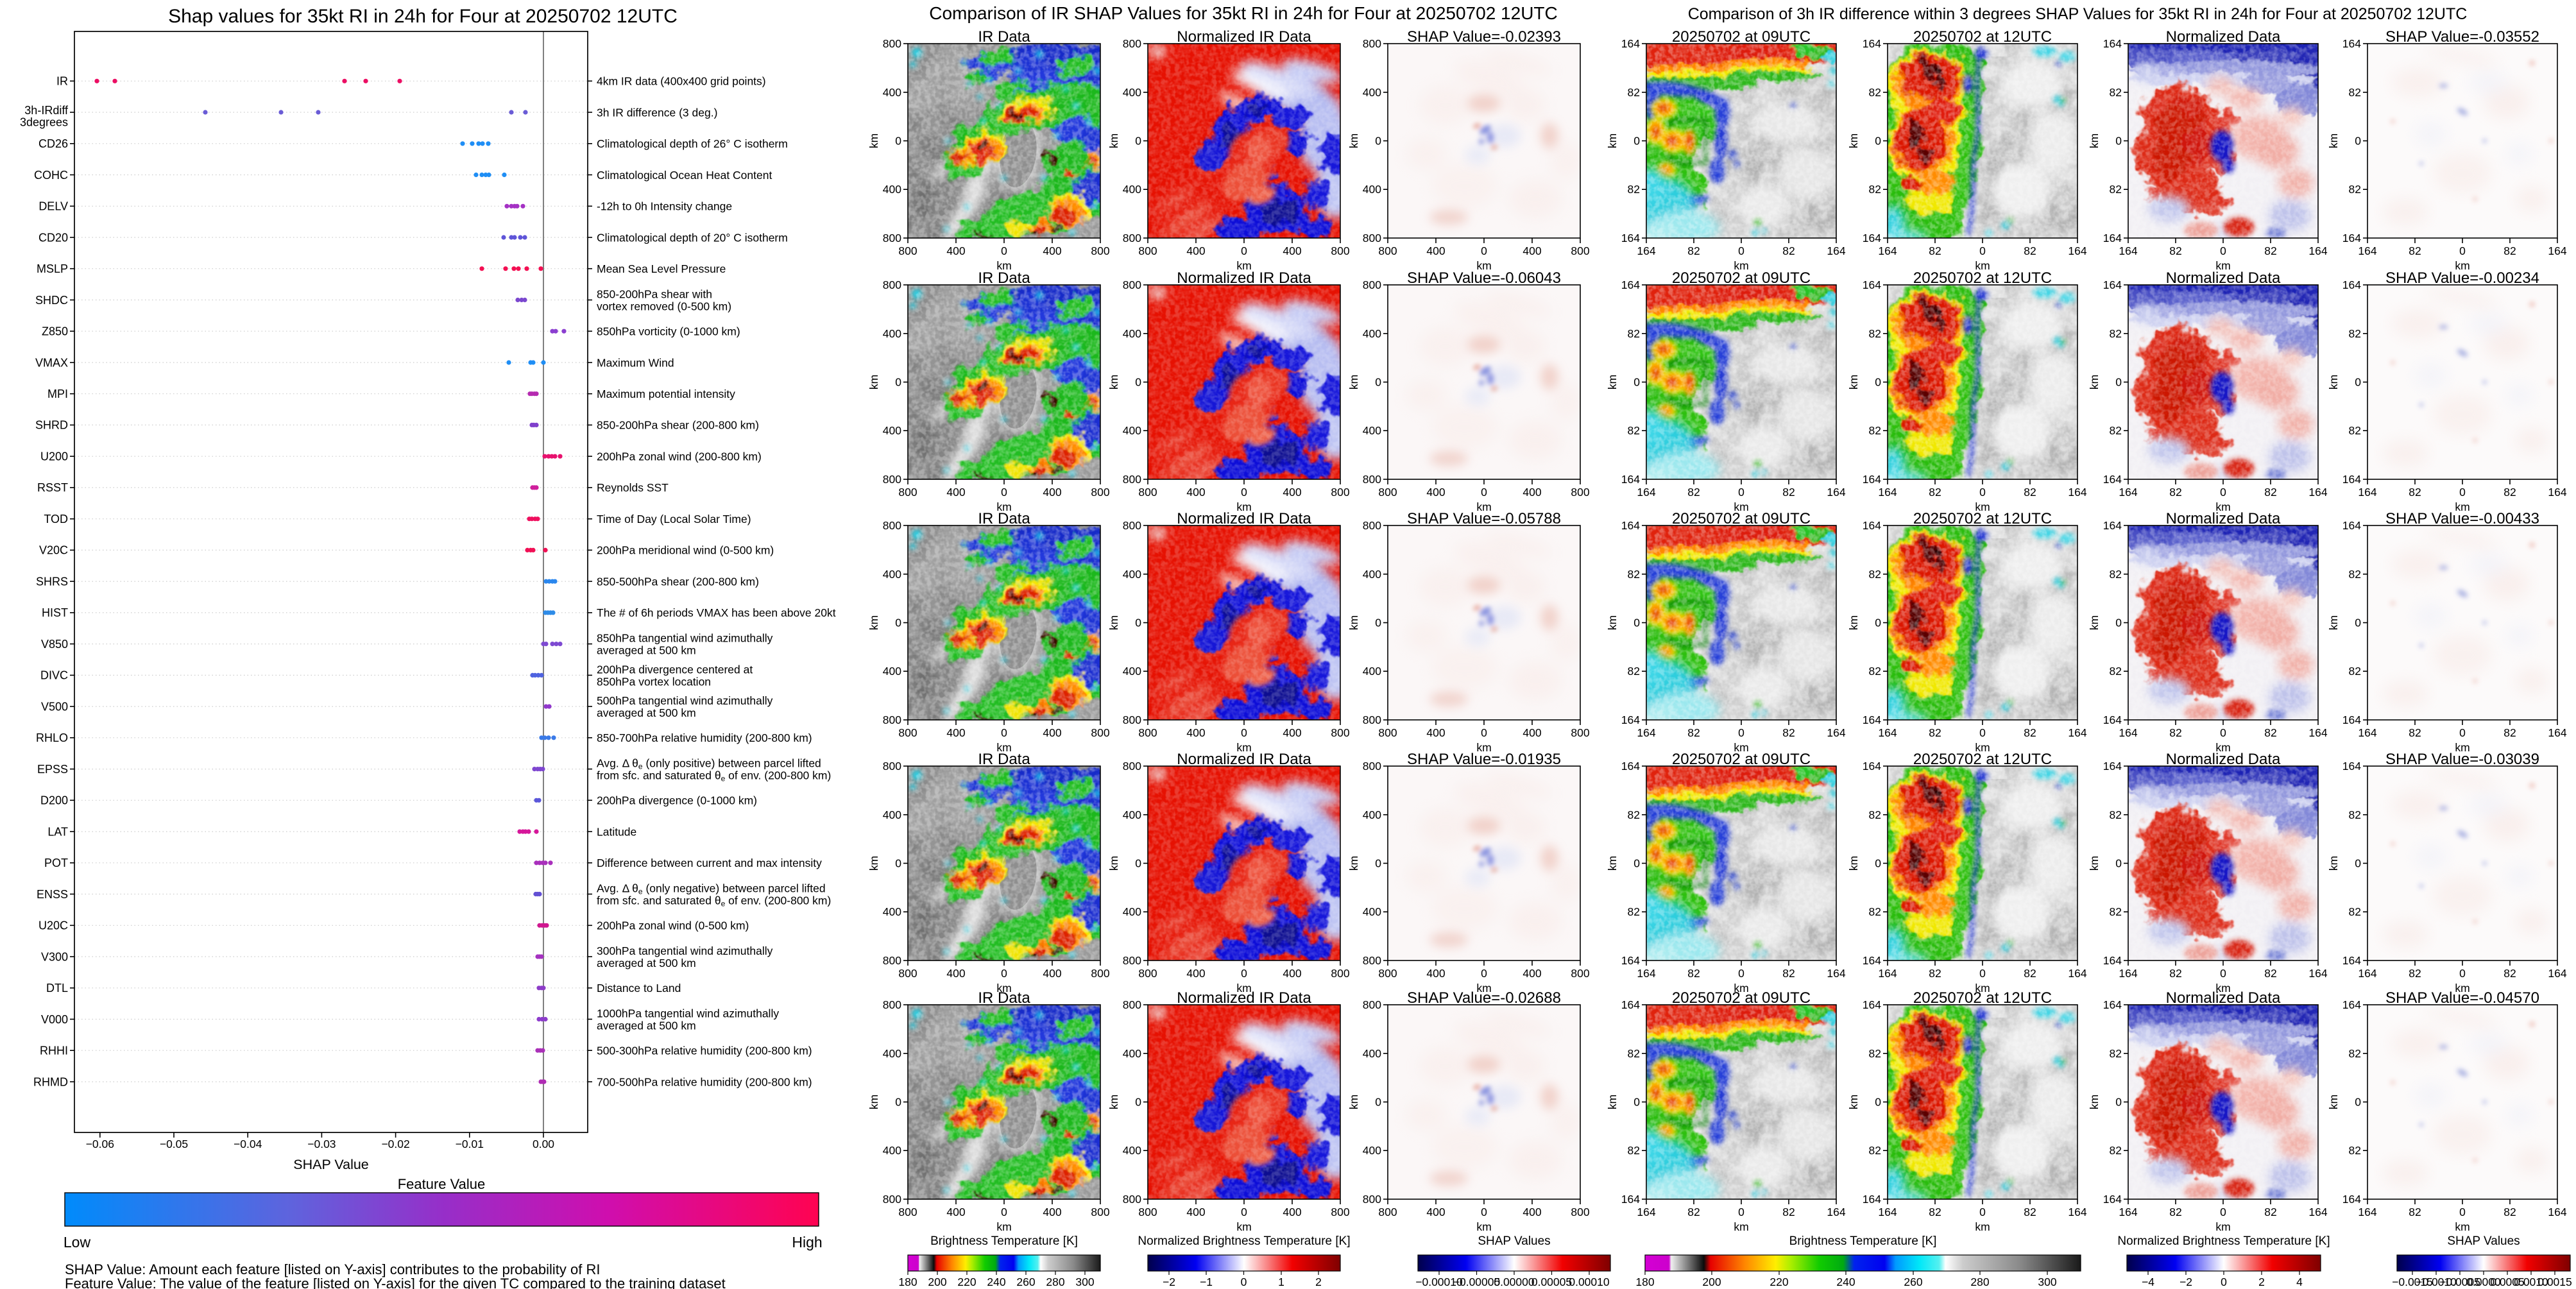  Describe the element at coordinates (1025, 1282) in the screenshot. I see `svg-text: 260` at that location.